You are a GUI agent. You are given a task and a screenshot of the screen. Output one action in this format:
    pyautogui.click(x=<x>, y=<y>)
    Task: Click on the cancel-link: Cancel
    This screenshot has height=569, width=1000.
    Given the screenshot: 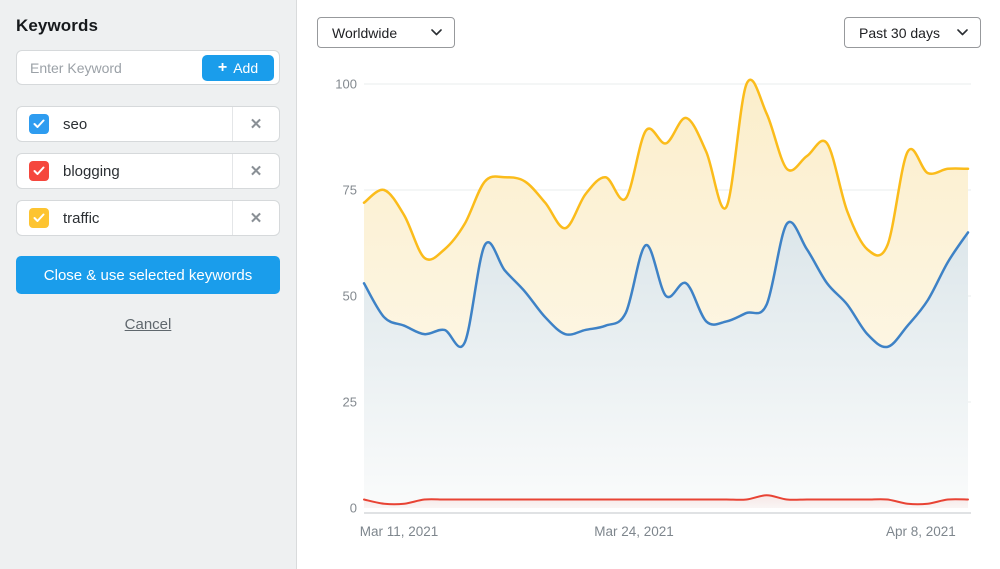 What is the action you would take?
    pyautogui.click(x=148, y=324)
    